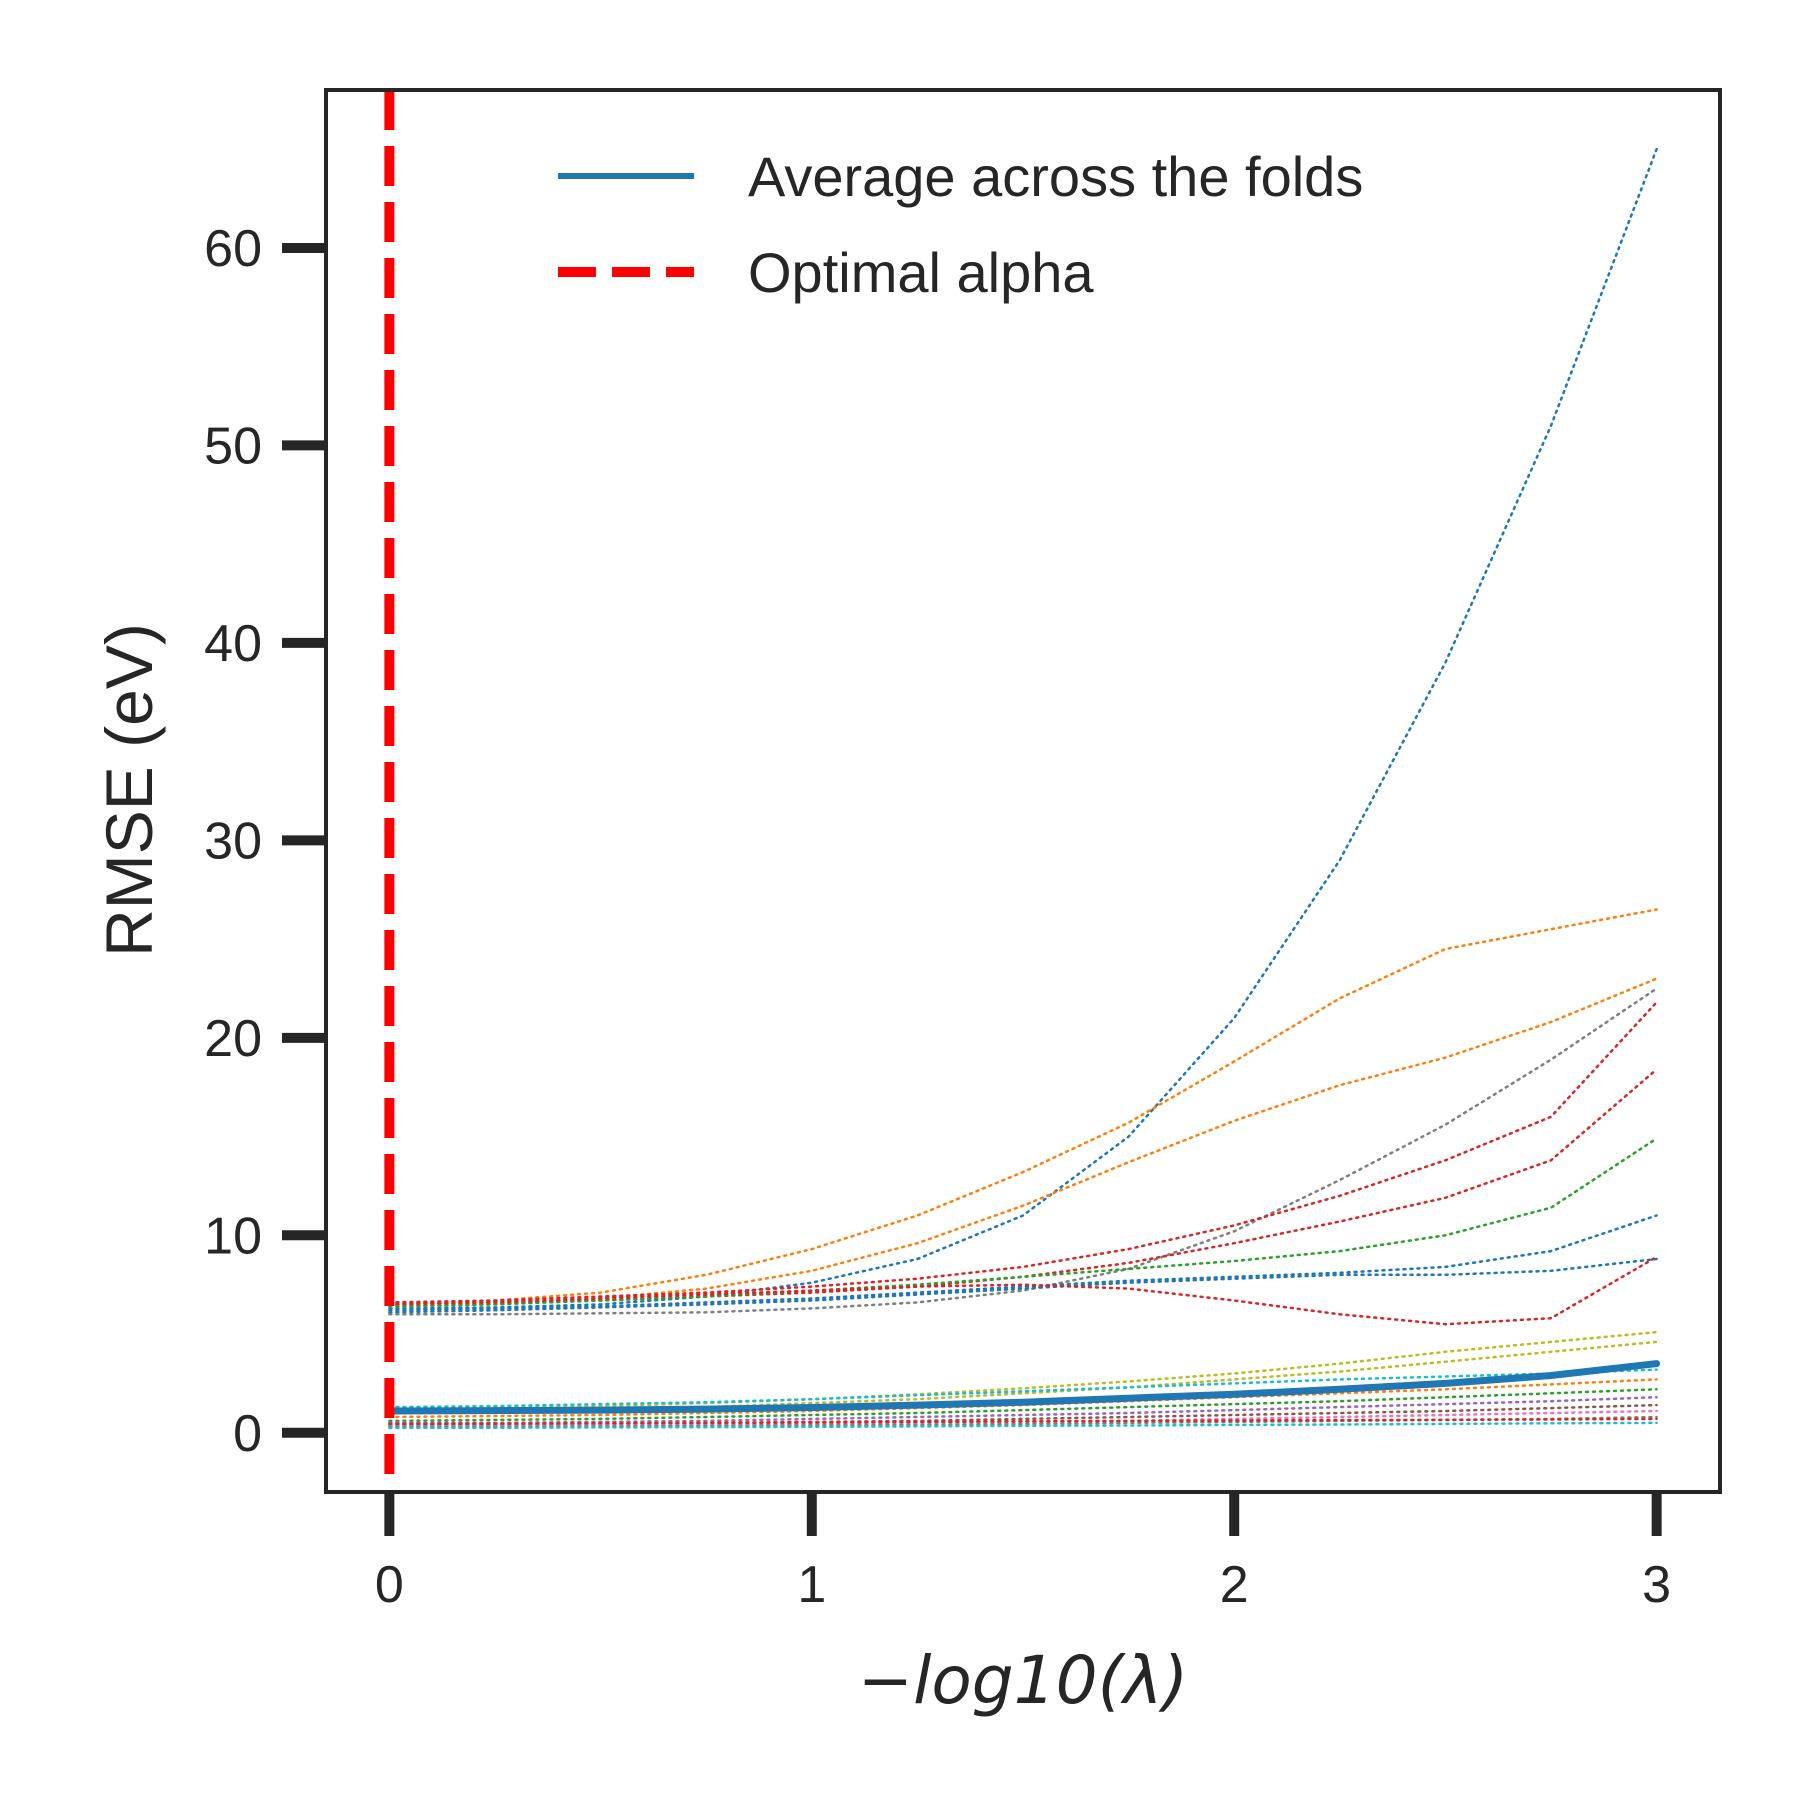 The width and height of the screenshot is (1800, 1800). What do you see at coordinates (129, 790) in the screenshot?
I see `y-axis-label: RMSE (eV)` at bounding box center [129, 790].